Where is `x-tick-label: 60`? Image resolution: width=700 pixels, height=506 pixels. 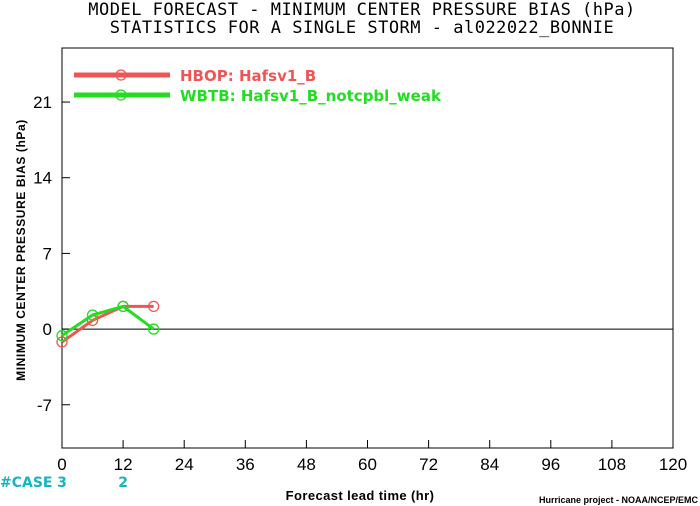
x-tick-label: 60 is located at coordinates (367, 464).